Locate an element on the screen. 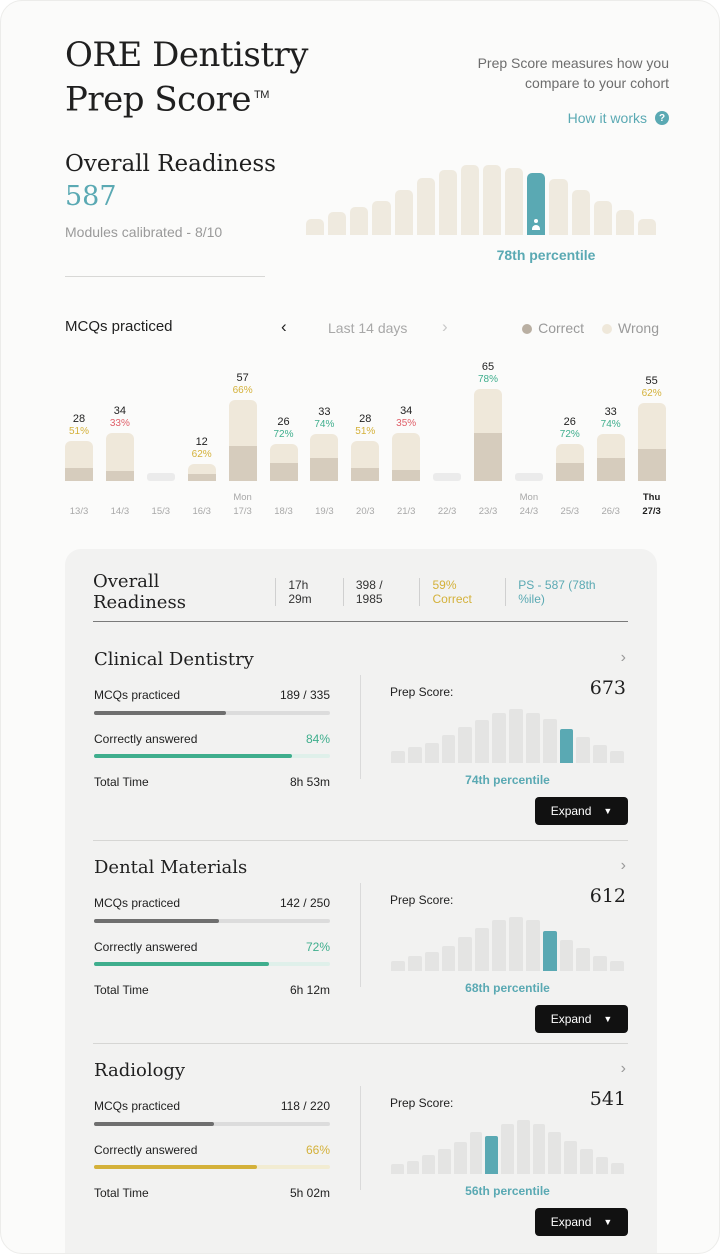 This screenshot has height=1254, width=720. percent-label: 66% is located at coordinates (242, 391).